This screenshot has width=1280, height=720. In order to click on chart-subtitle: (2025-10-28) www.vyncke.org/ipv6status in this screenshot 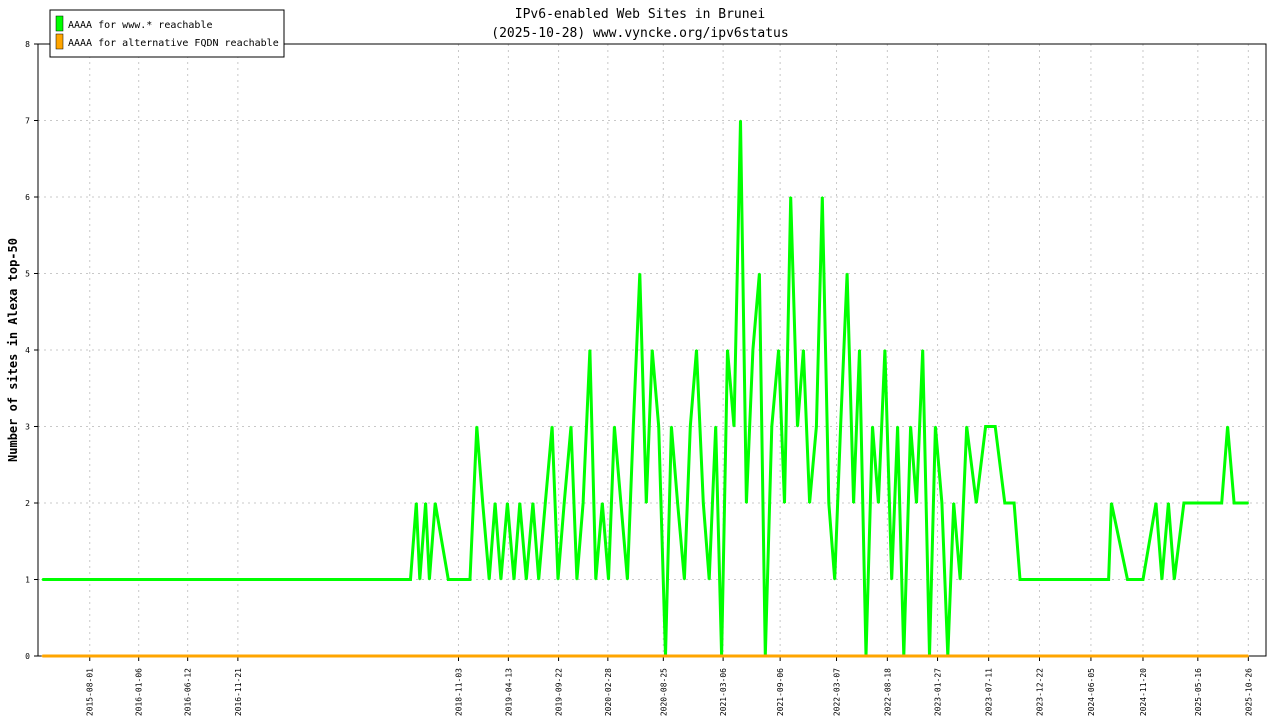, I will do `click(639, 33)`.